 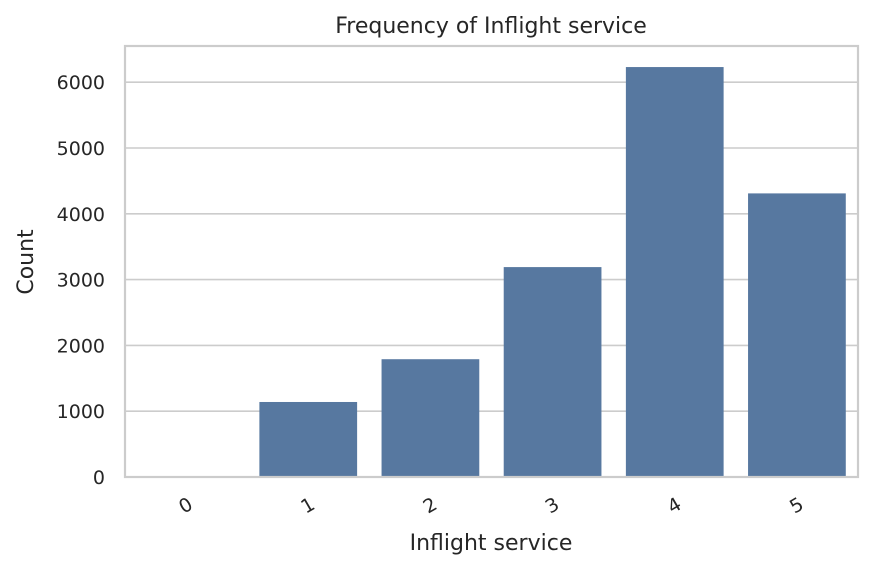 What do you see at coordinates (81, 412) in the screenshot?
I see `y-tick-label: 1000` at bounding box center [81, 412].